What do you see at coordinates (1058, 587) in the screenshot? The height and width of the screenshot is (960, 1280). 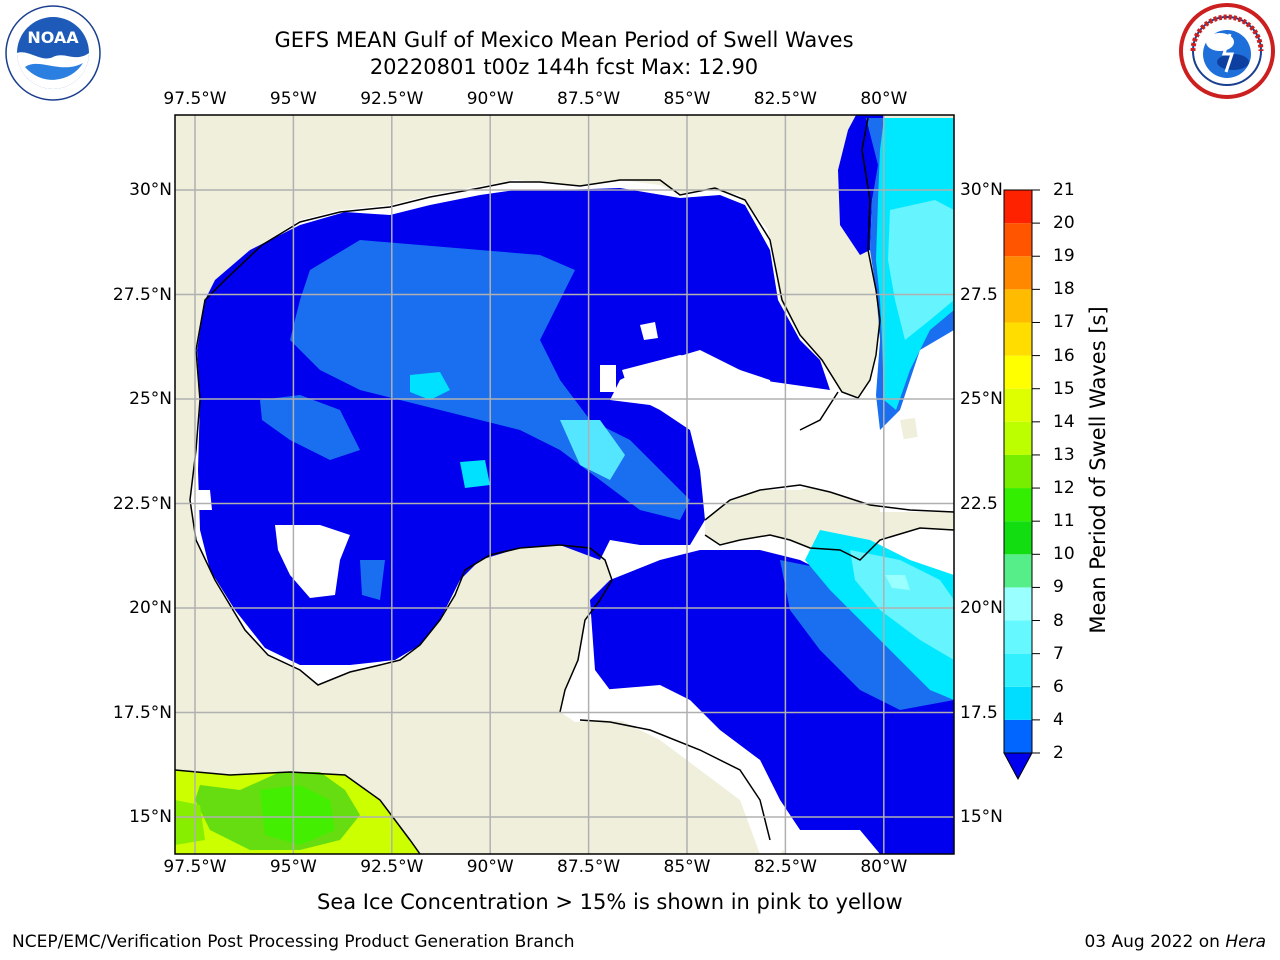 I see `colorbar-tick-label: 9` at bounding box center [1058, 587].